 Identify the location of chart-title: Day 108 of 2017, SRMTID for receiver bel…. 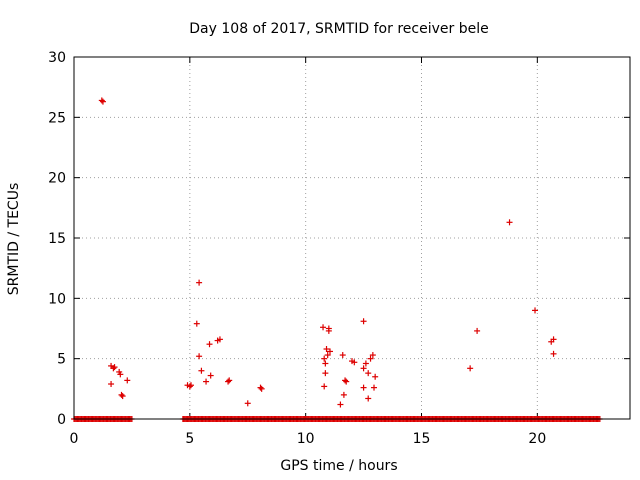
(338, 29).